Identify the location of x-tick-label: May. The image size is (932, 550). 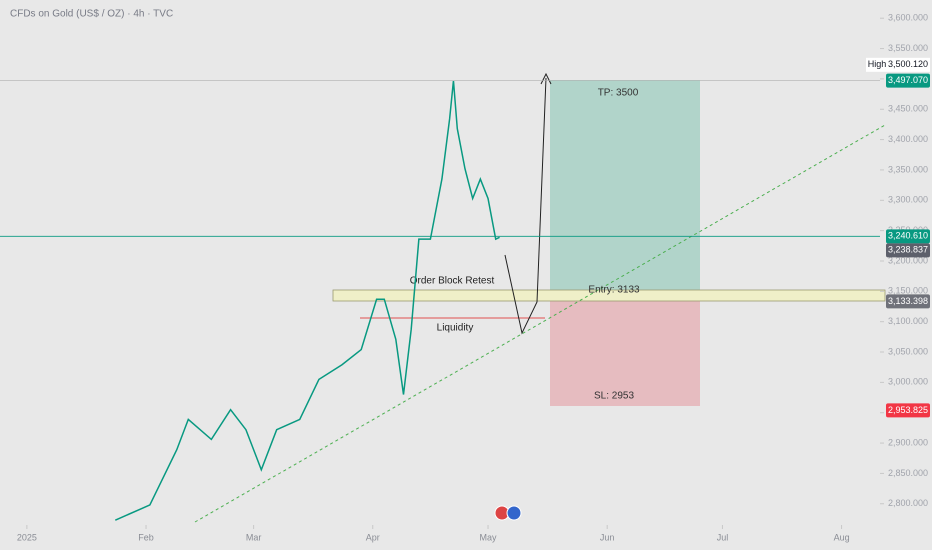
(489, 537).